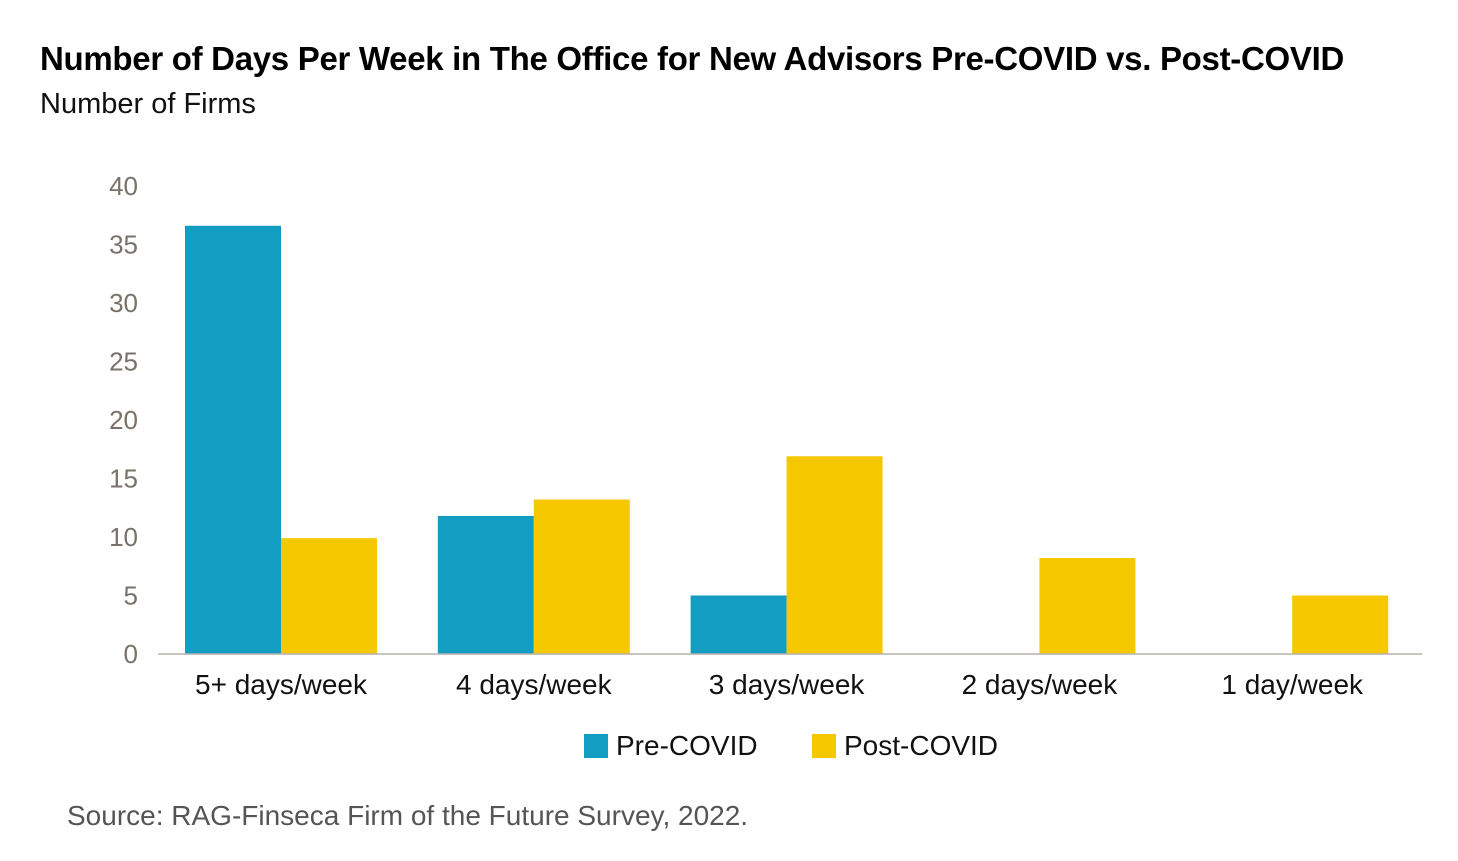 The width and height of the screenshot is (1458, 861). I want to click on x-category-label: 2 days/week, so click(1040, 684).